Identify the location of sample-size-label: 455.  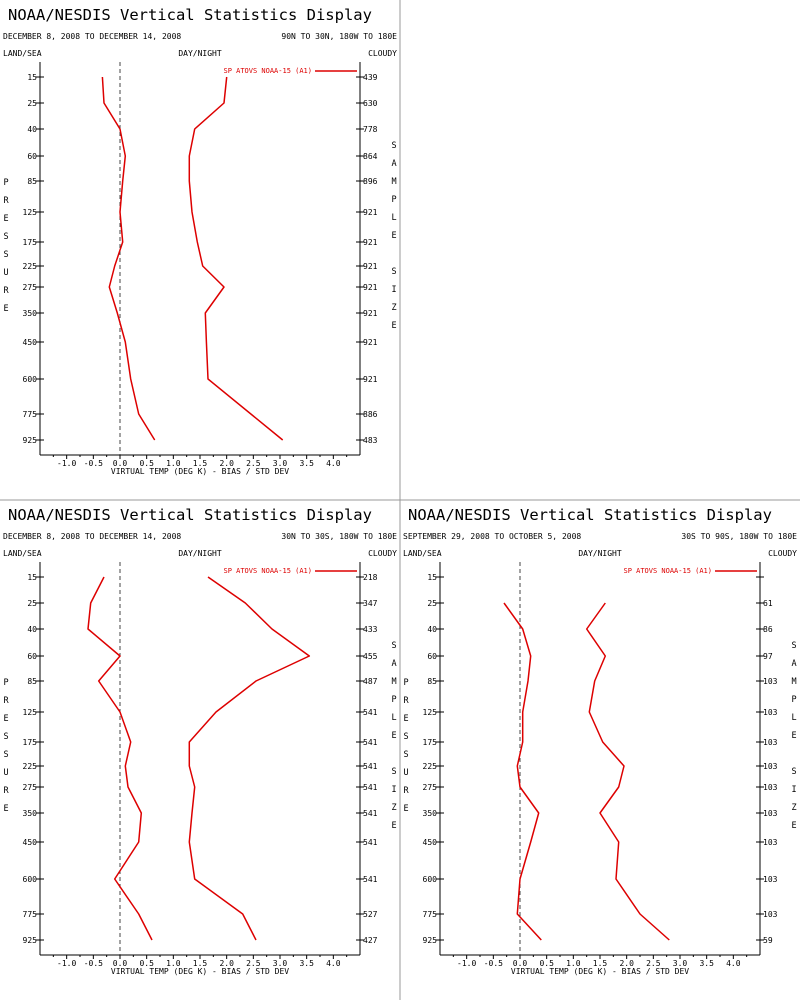
(370, 656).